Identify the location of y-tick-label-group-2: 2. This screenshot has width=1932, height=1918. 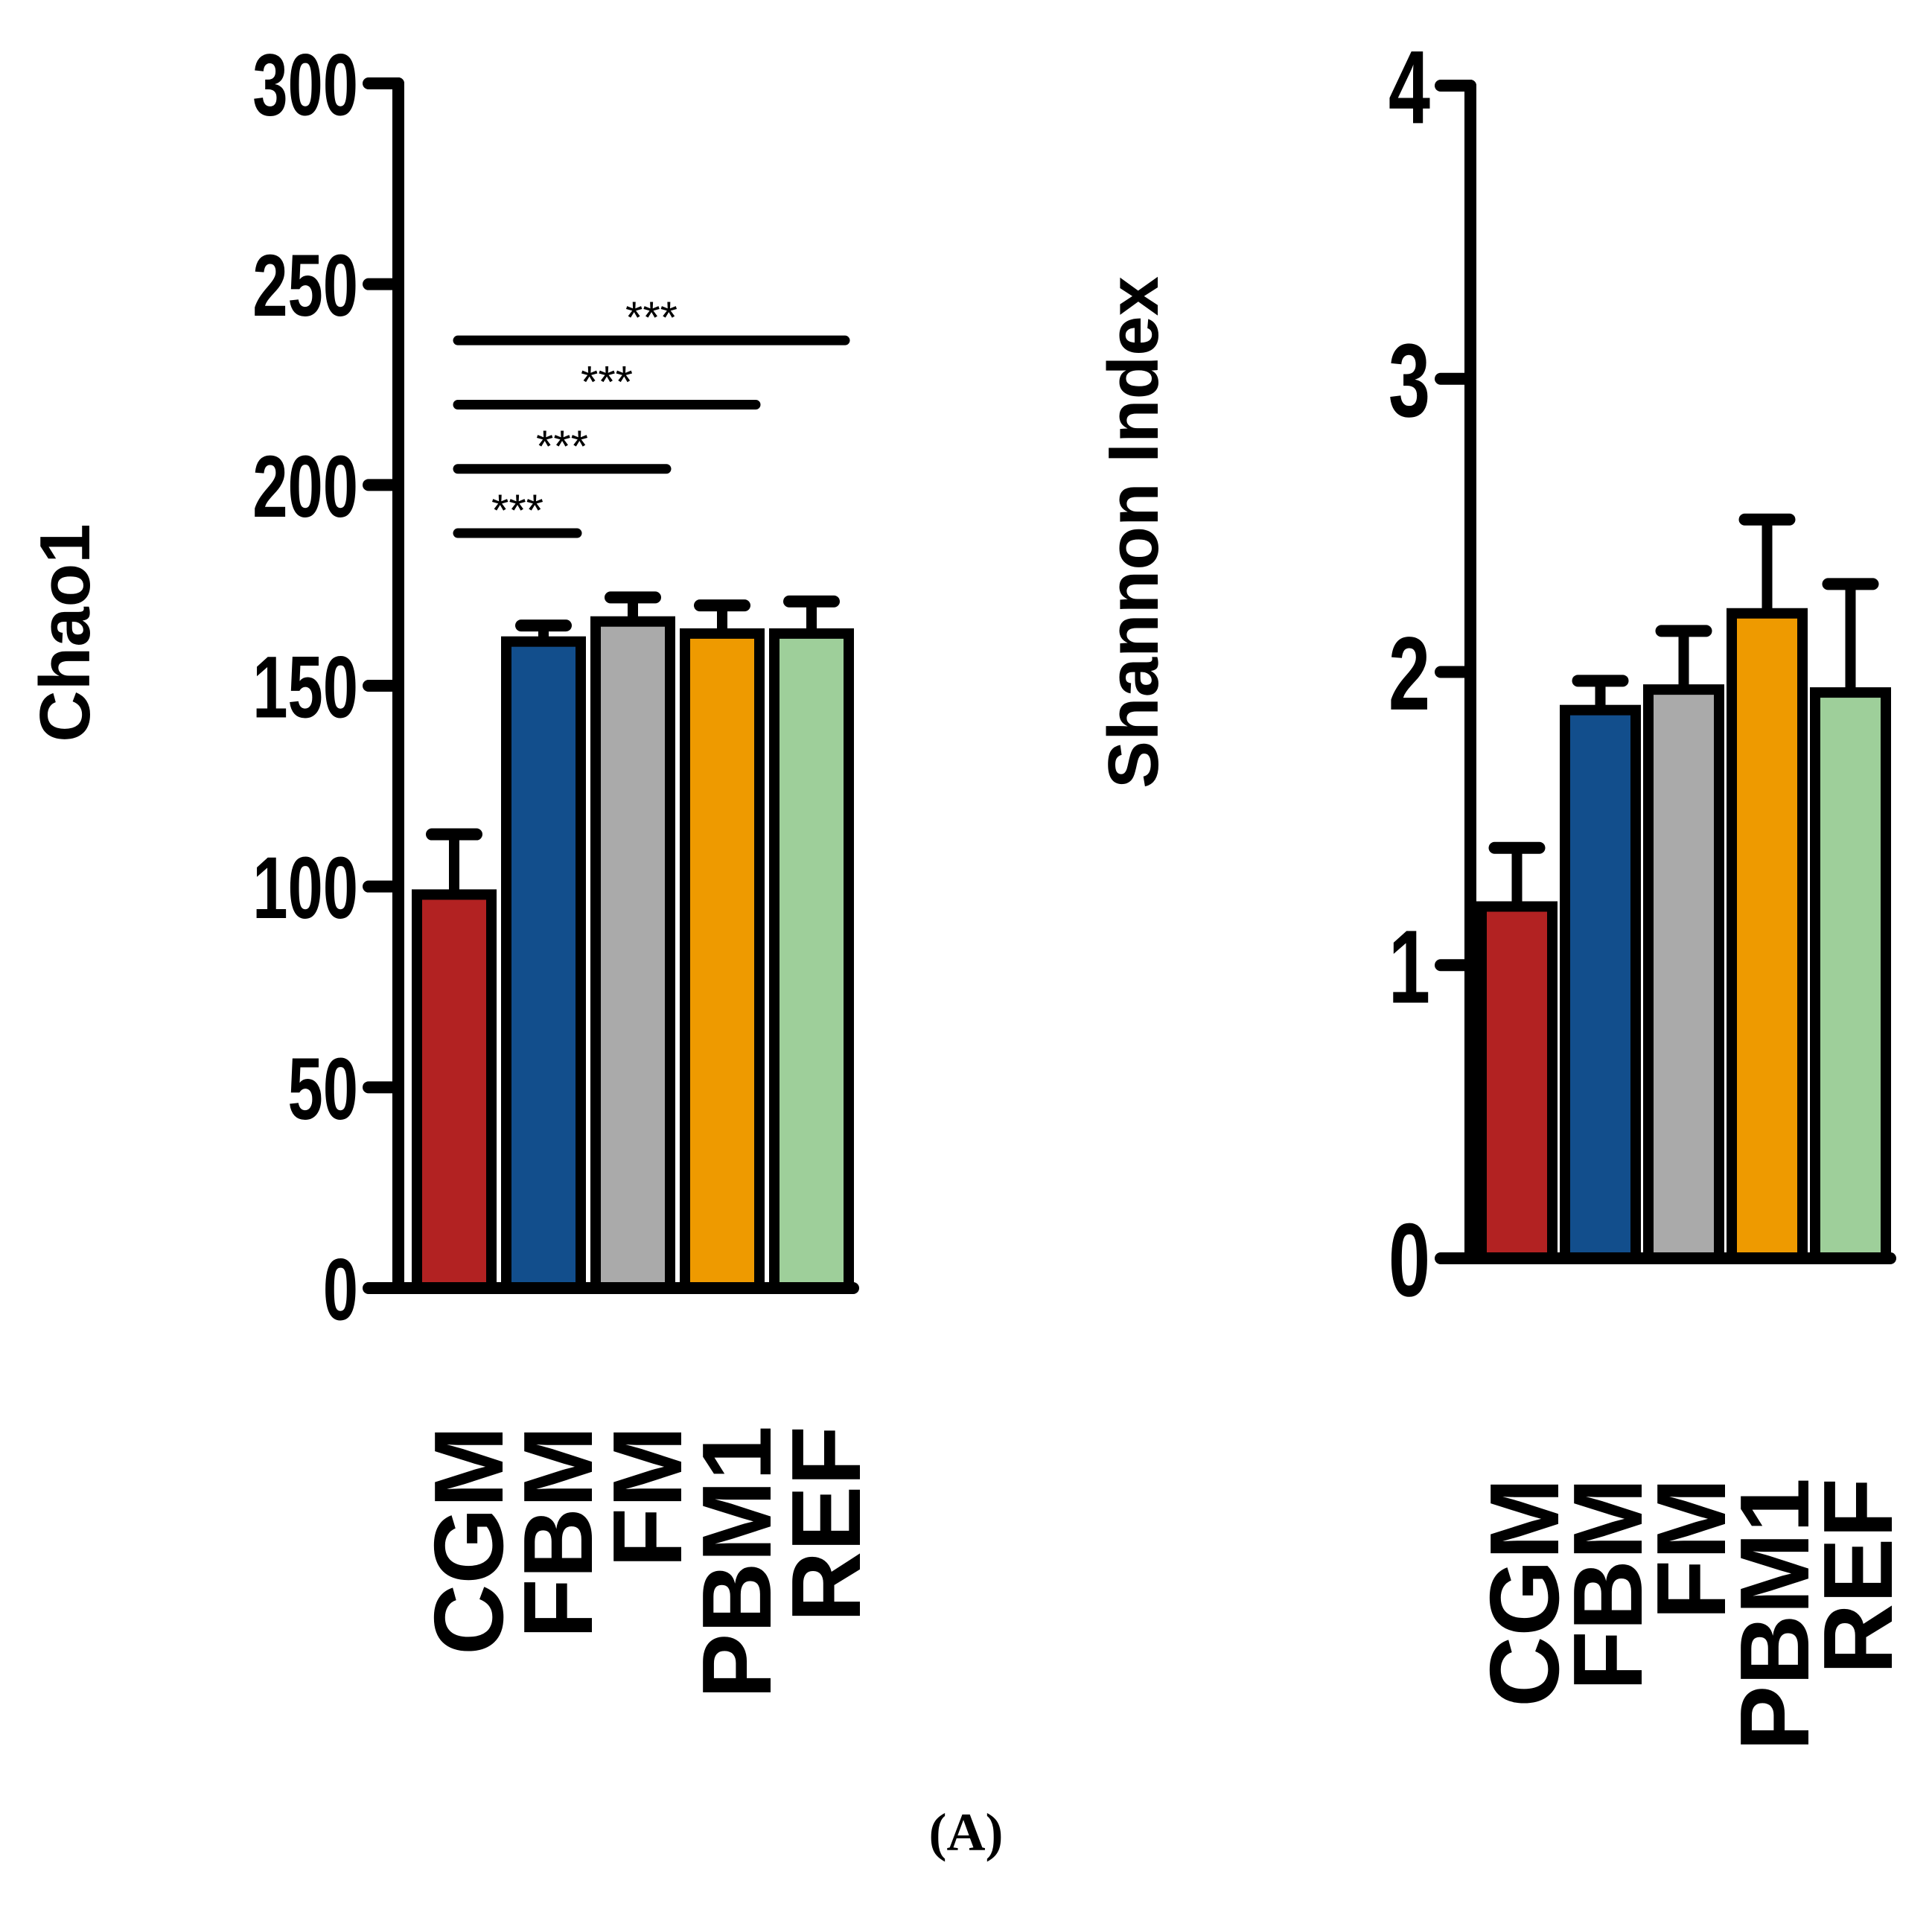
(1409, 674).